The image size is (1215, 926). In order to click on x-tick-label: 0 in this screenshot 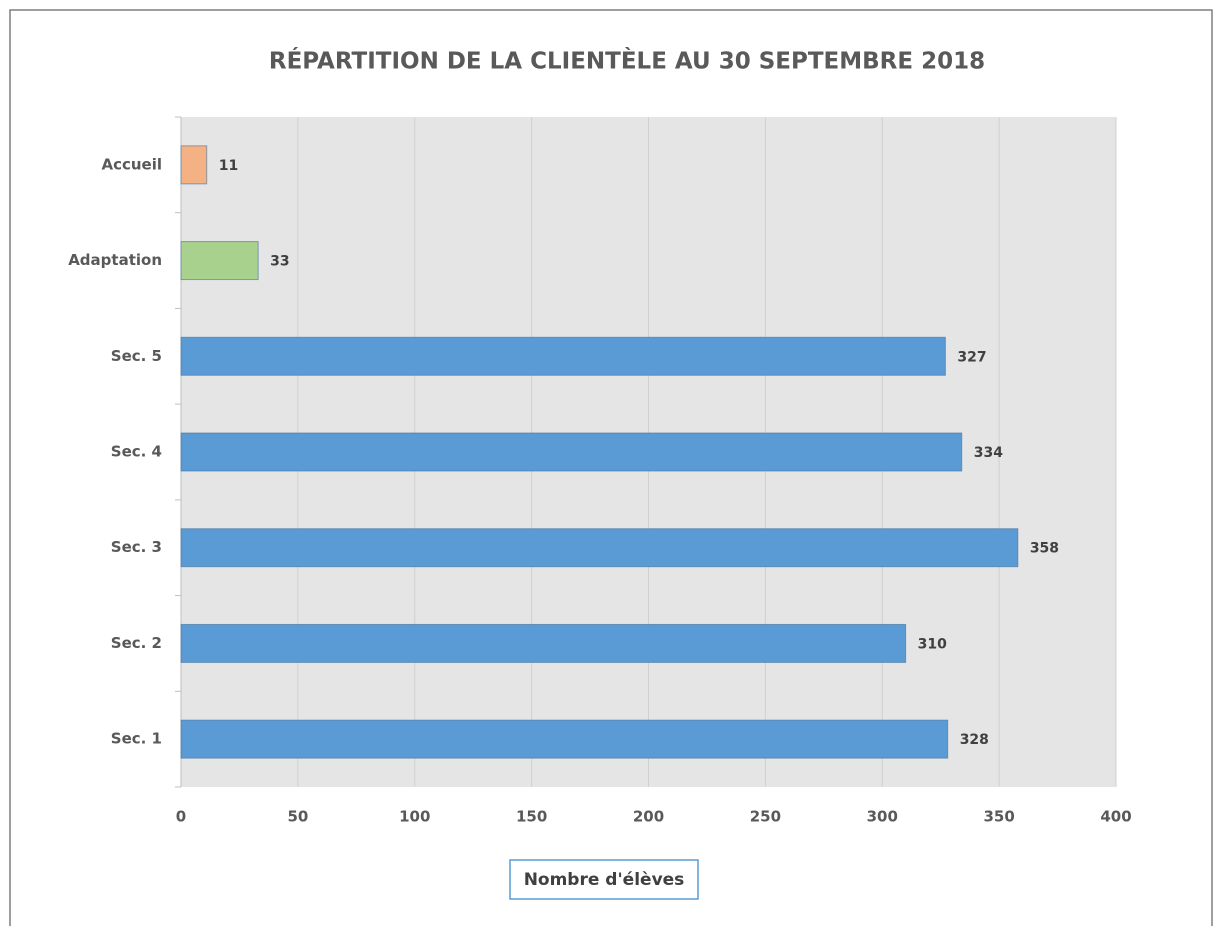, I will do `click(181, 817)`.